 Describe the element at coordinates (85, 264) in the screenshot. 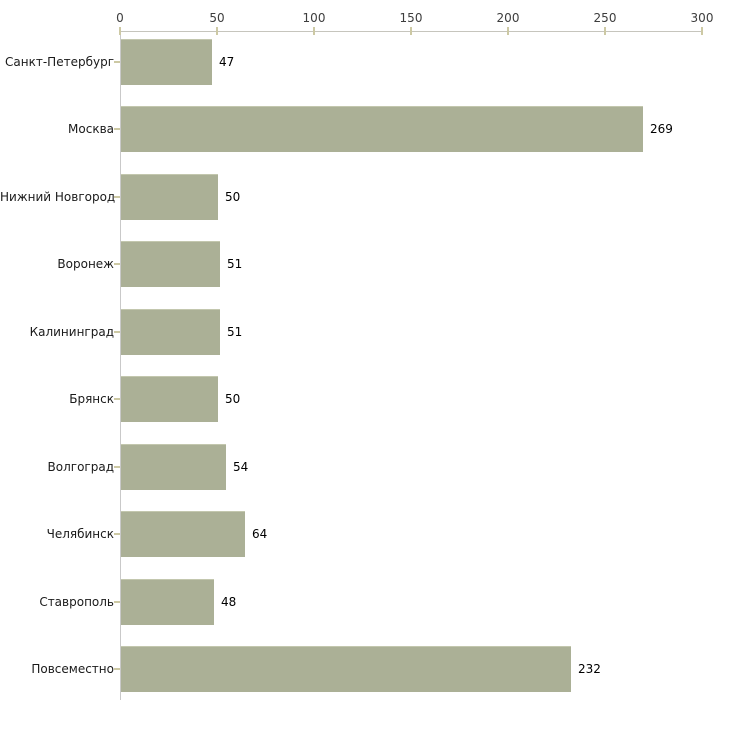

I see `category-label: Воронеж` at that location.